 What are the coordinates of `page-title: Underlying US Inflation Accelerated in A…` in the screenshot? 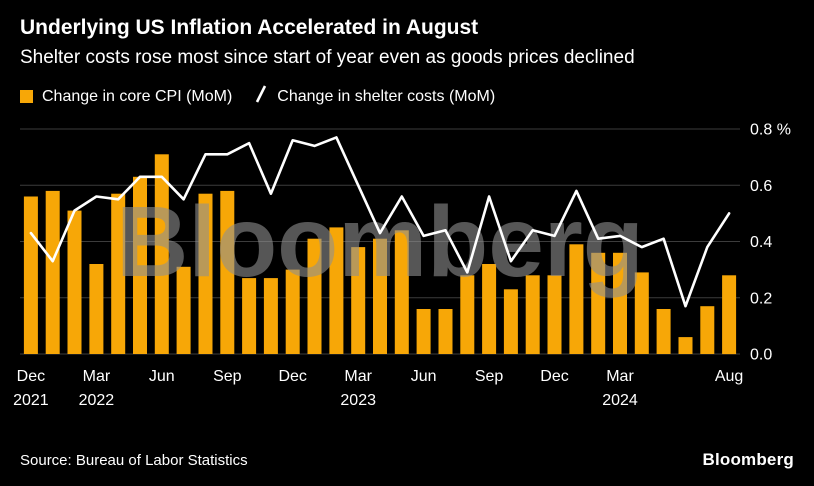 It's located at (249, 27).